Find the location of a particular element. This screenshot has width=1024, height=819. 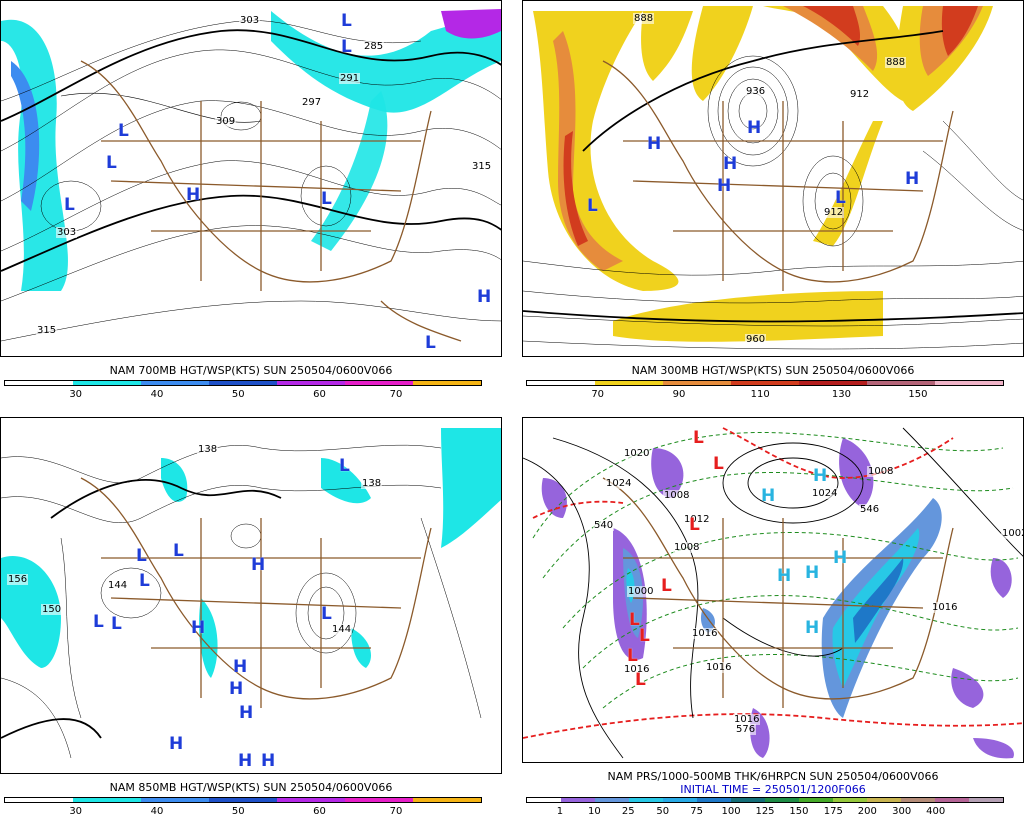

scale-tick: 400 is located at coordinates (936, 811).